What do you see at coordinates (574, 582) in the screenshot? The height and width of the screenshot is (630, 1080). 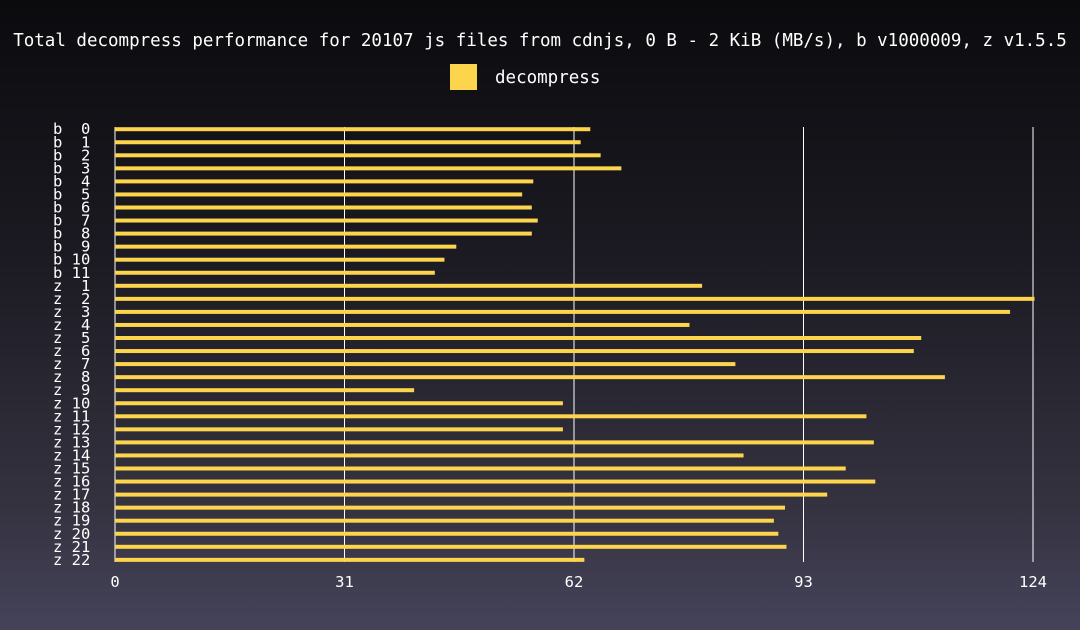 I see `x-tick-label: 62` at bounding box center [574, 582].